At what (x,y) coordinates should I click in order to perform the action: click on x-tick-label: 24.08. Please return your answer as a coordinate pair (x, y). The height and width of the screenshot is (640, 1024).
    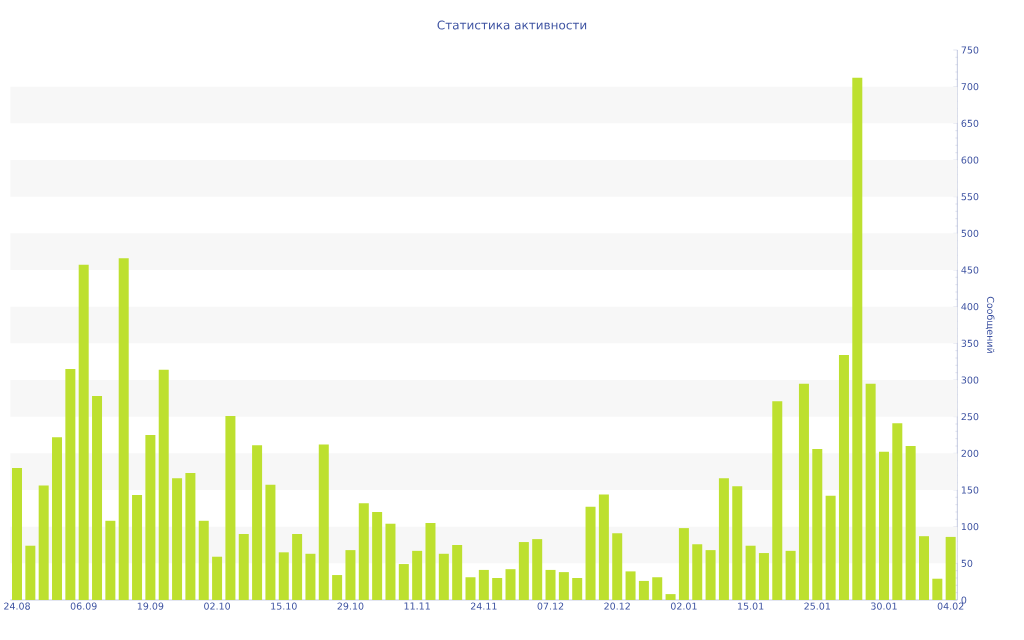
    Looking at the image, I should click on (17, 606).